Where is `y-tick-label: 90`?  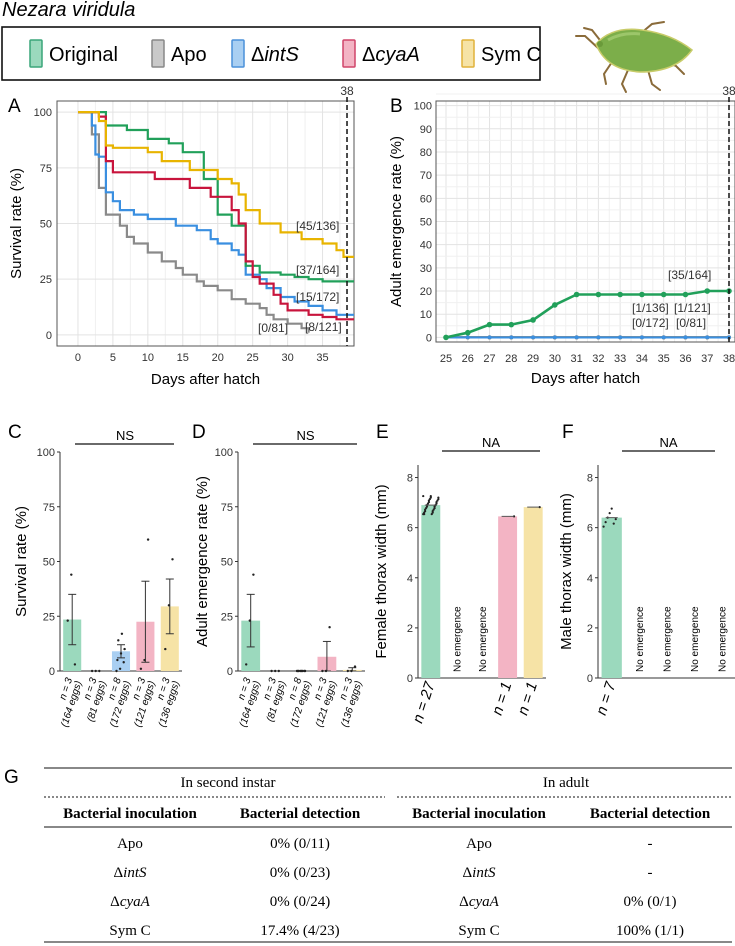
y-tick-label: 90 is located at coordinates (426, 130).